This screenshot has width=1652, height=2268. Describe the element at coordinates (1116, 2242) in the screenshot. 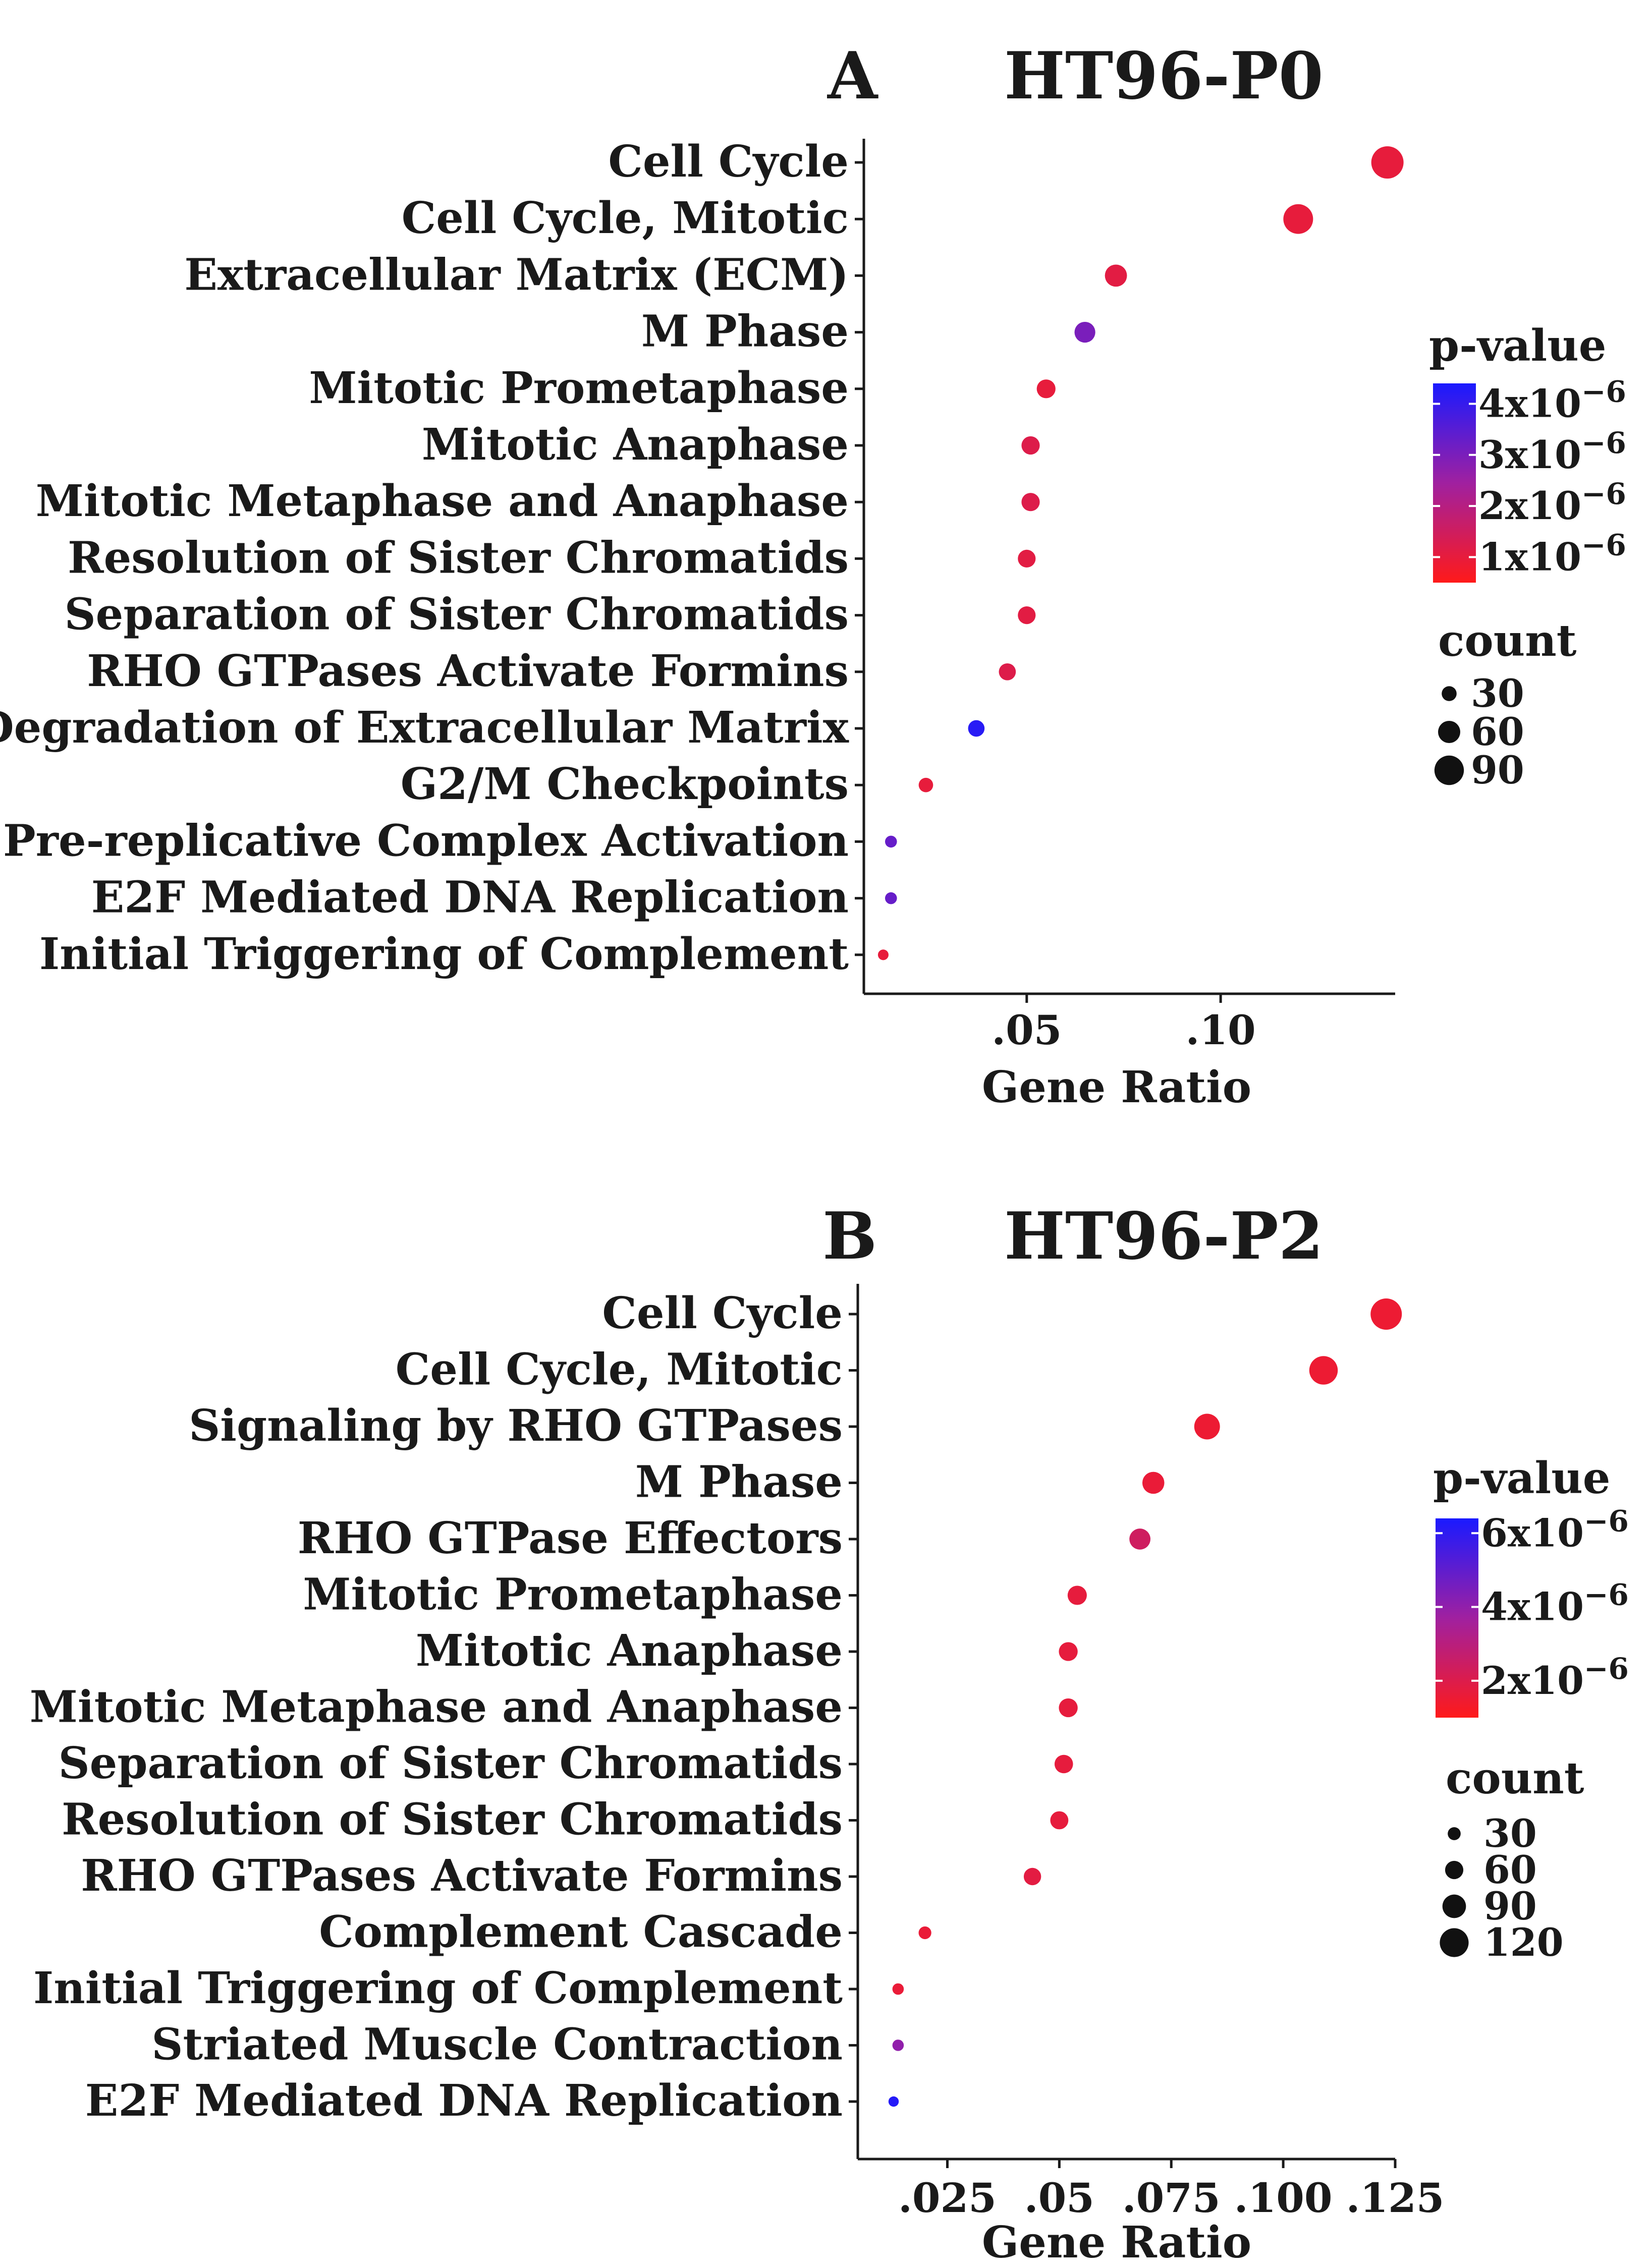

I see `x-axis-title-b: Gene Ratio` at that location.